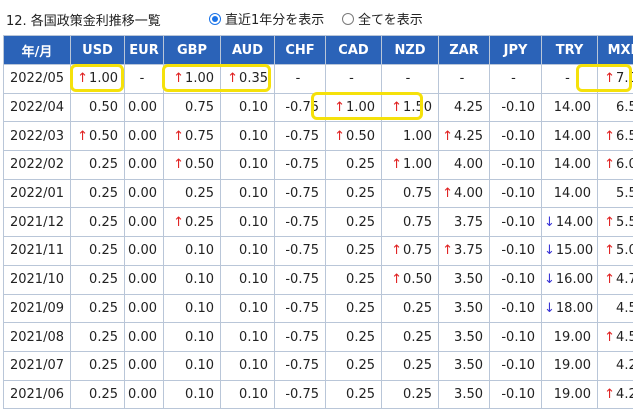  I want to click on period-cell: 2022/04, so click(37, 107).